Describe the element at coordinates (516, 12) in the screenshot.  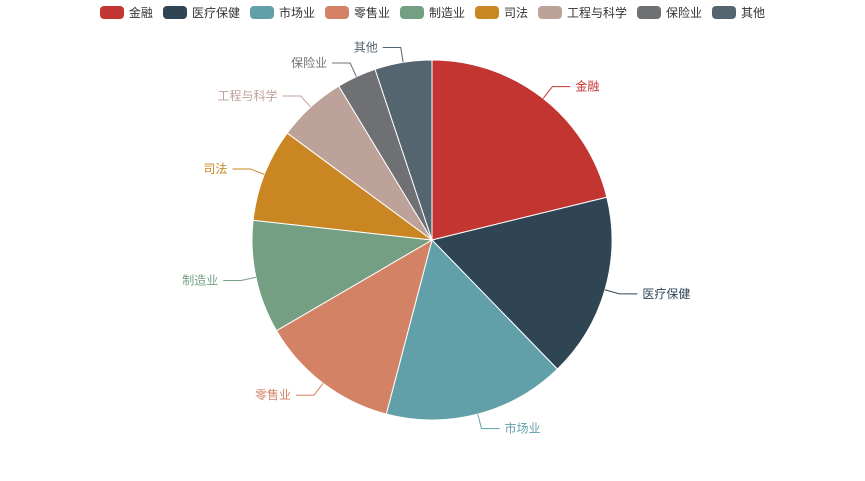
I see `legend-label: 司法` at that location.